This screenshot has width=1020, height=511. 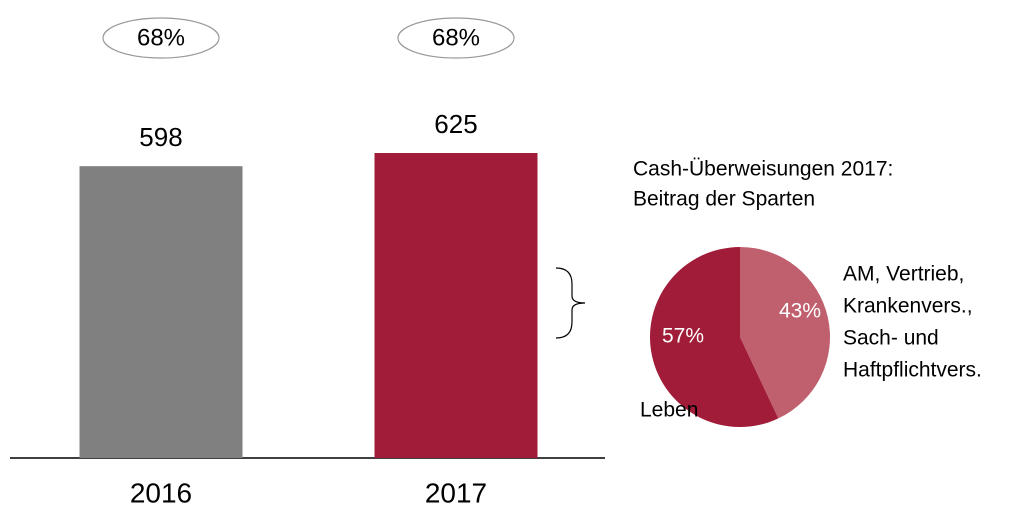 I want to click on slice-label: 57%, so click(x=683, y=336).